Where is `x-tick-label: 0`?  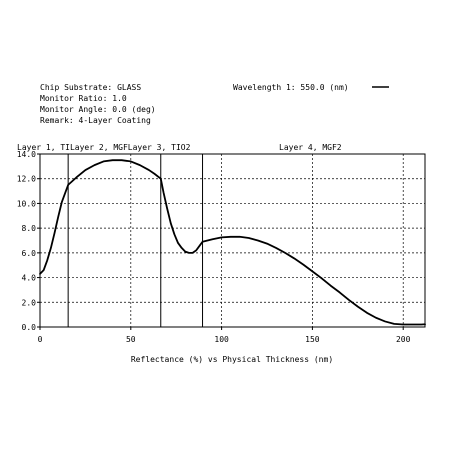 x-tick-label: 0 is located at coordinates (40, 339).